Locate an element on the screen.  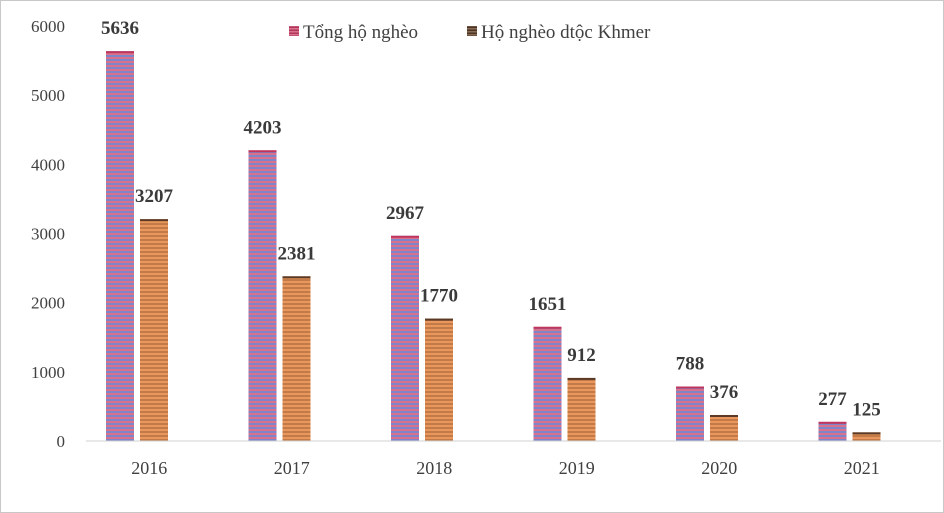
y-tick-label: 4000 is located at coordinates (48, 164).